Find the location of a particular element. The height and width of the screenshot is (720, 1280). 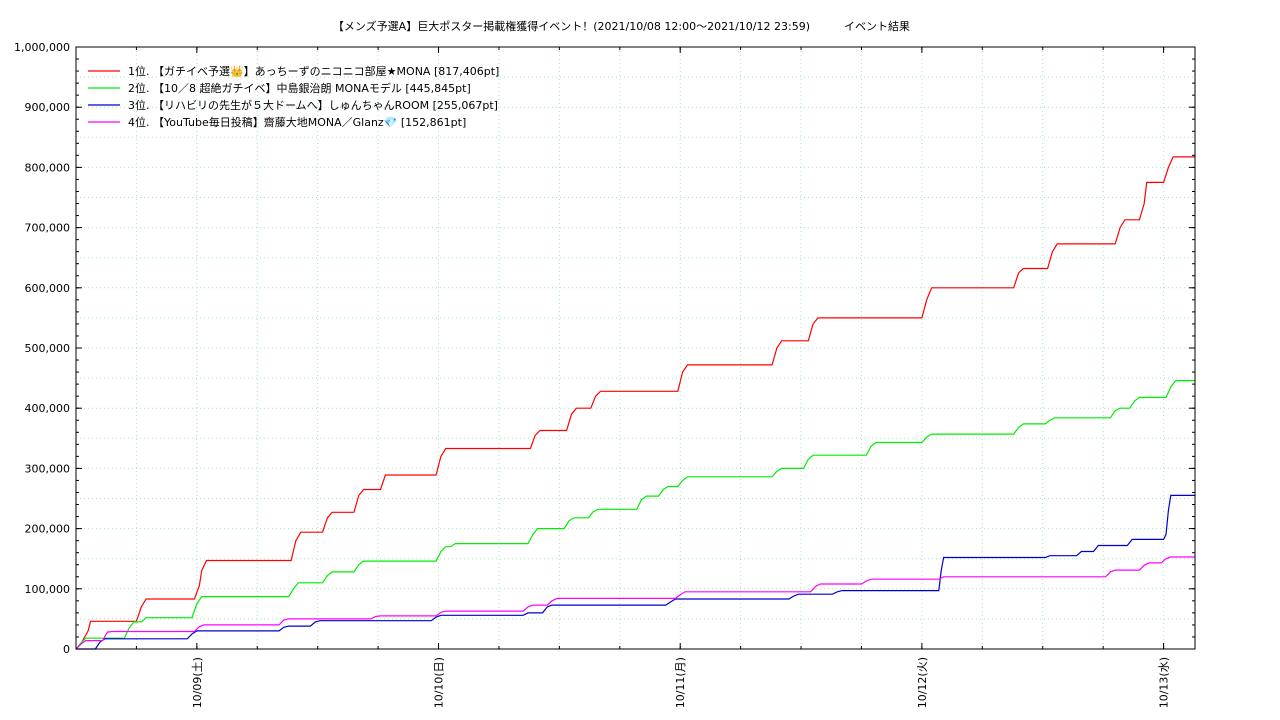

chart-subtitle: イベント結果 is located at coordinates (877, 26).